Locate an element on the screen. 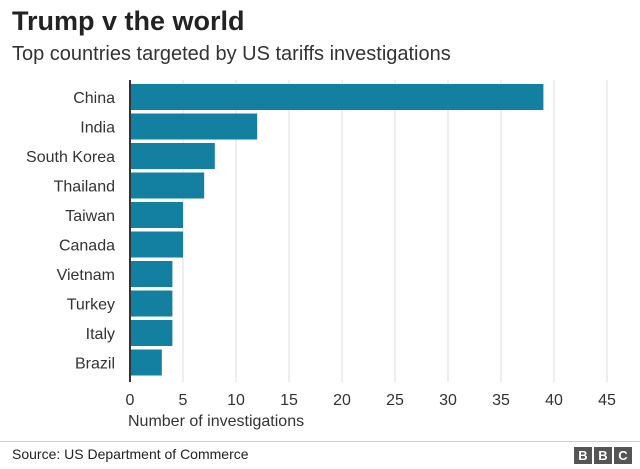  bar-thailand is located at coordinates (167, 185).